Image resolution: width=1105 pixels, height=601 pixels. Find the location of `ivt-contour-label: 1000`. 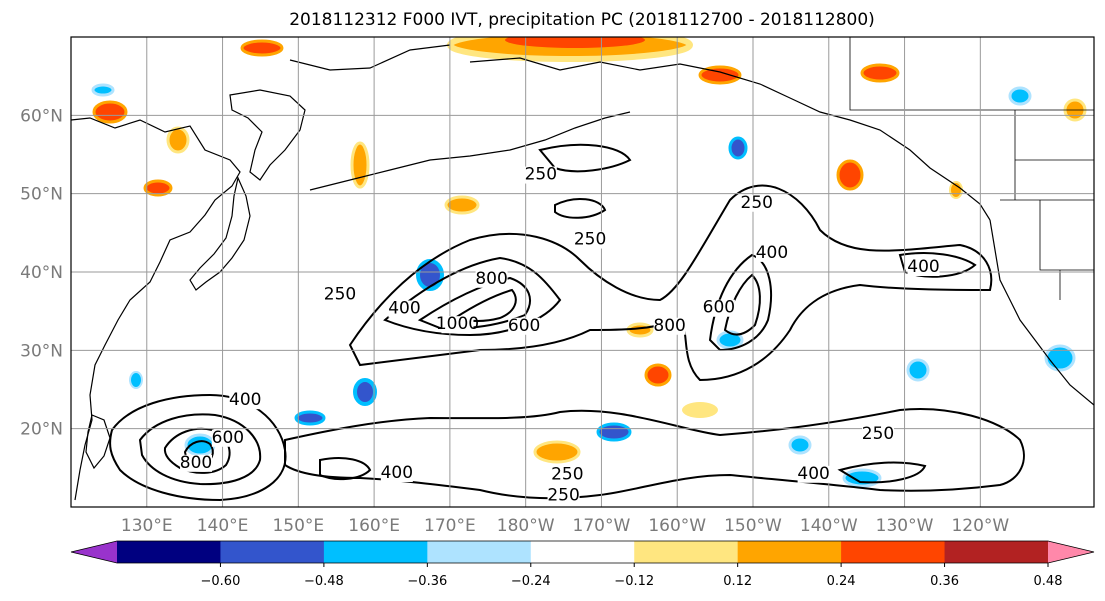

ivt-contour-label: 1000 is located at coordinates (457, 324).